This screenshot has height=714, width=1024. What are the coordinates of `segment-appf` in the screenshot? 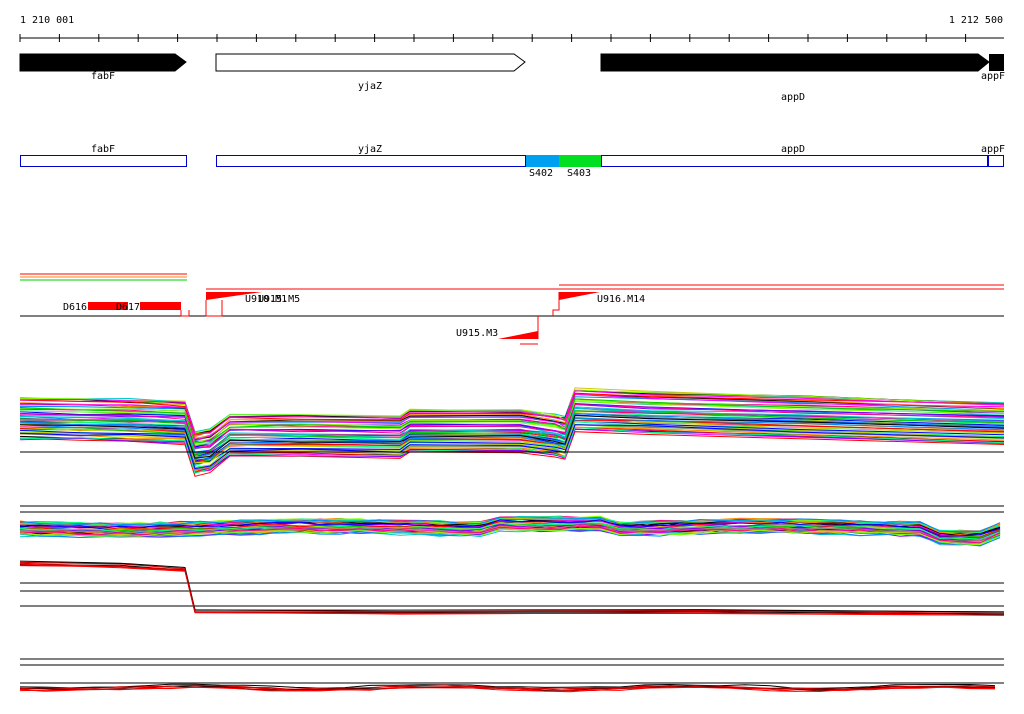 It's located at (996, 161).